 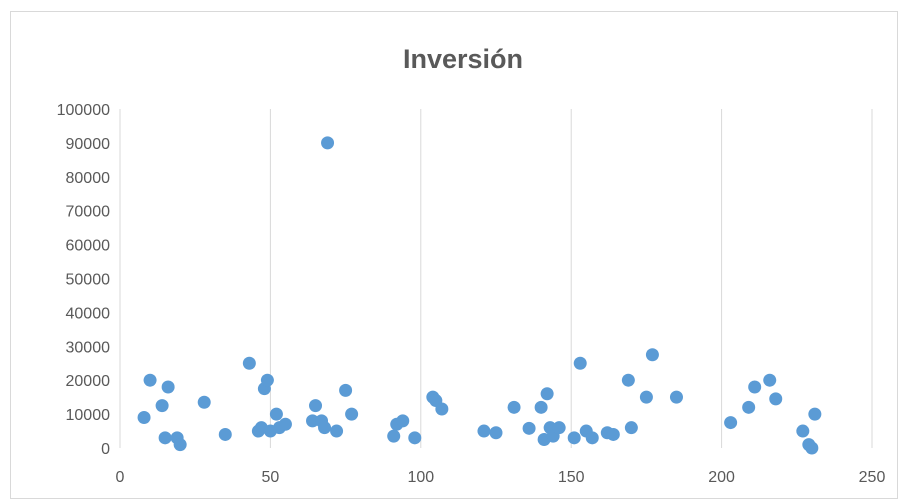 I want to click on x-tick-label: 150, so click(x=571, y=477).